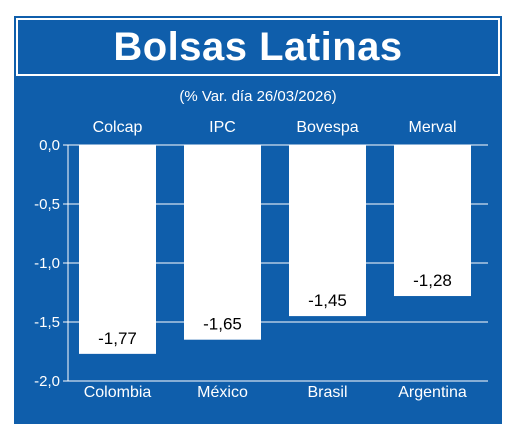 Image resolution: width=520 pixels, height=440 pixels. Describe the element at coordinates (327, 392) in the screenshot. I see `x-tick-label: Brasil` at that location.